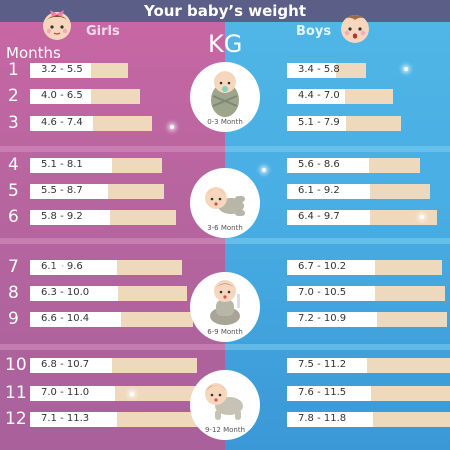 The height and width of the screenshot is (450, 450). What do you see at coordinates (13, 191) in the screenshot?
I see `month-number: 5` at bounding box center [13, 191].